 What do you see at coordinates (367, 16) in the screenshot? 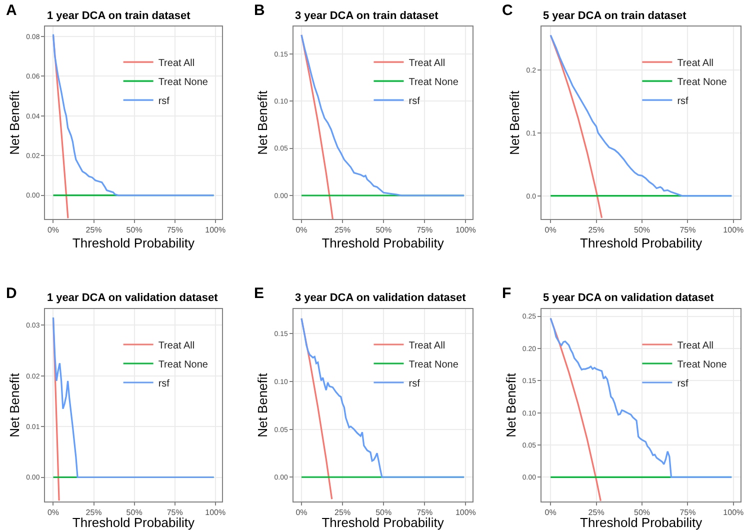
I see `chart-title: 3 year DCA on train dataset` at bounding box center [367, 16].